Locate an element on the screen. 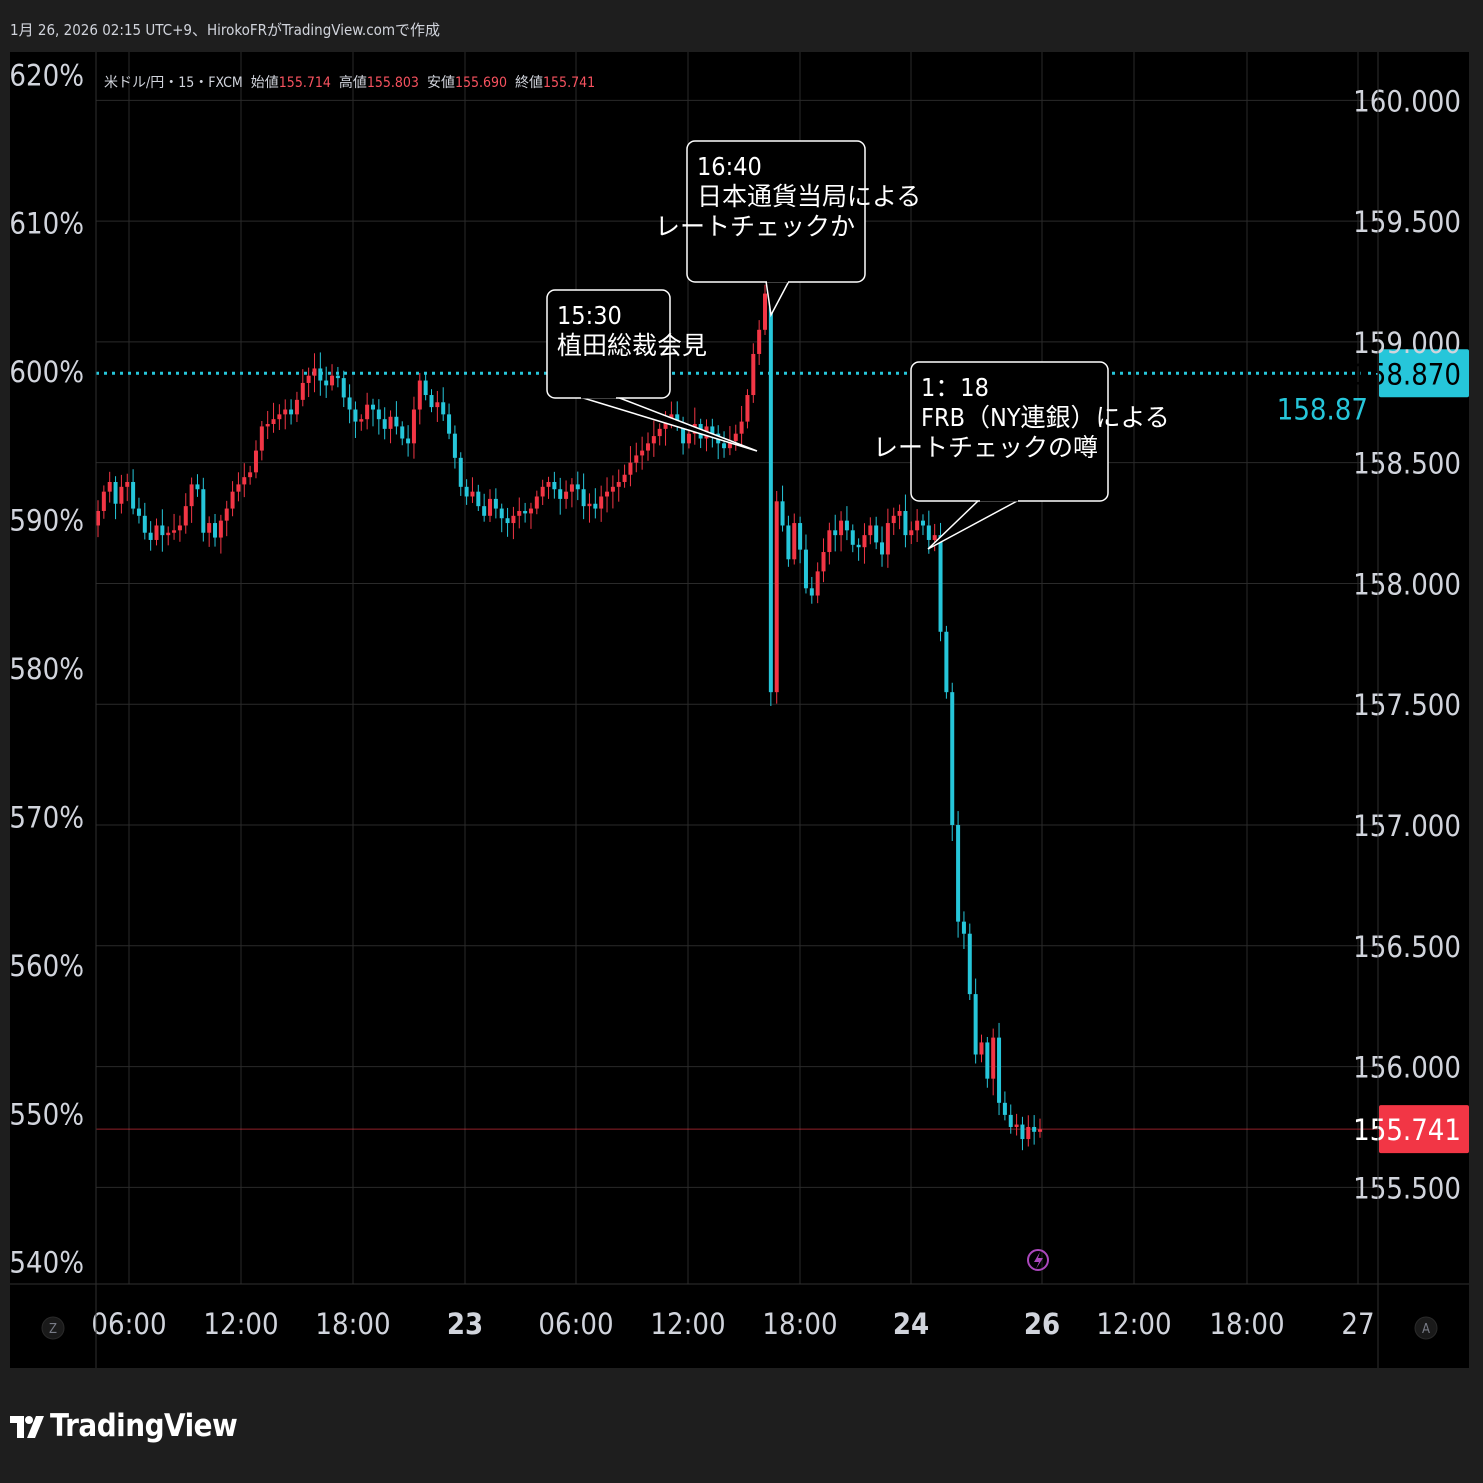  tradingview-logo-text: TradingView is located at coordinates (144, 1426).